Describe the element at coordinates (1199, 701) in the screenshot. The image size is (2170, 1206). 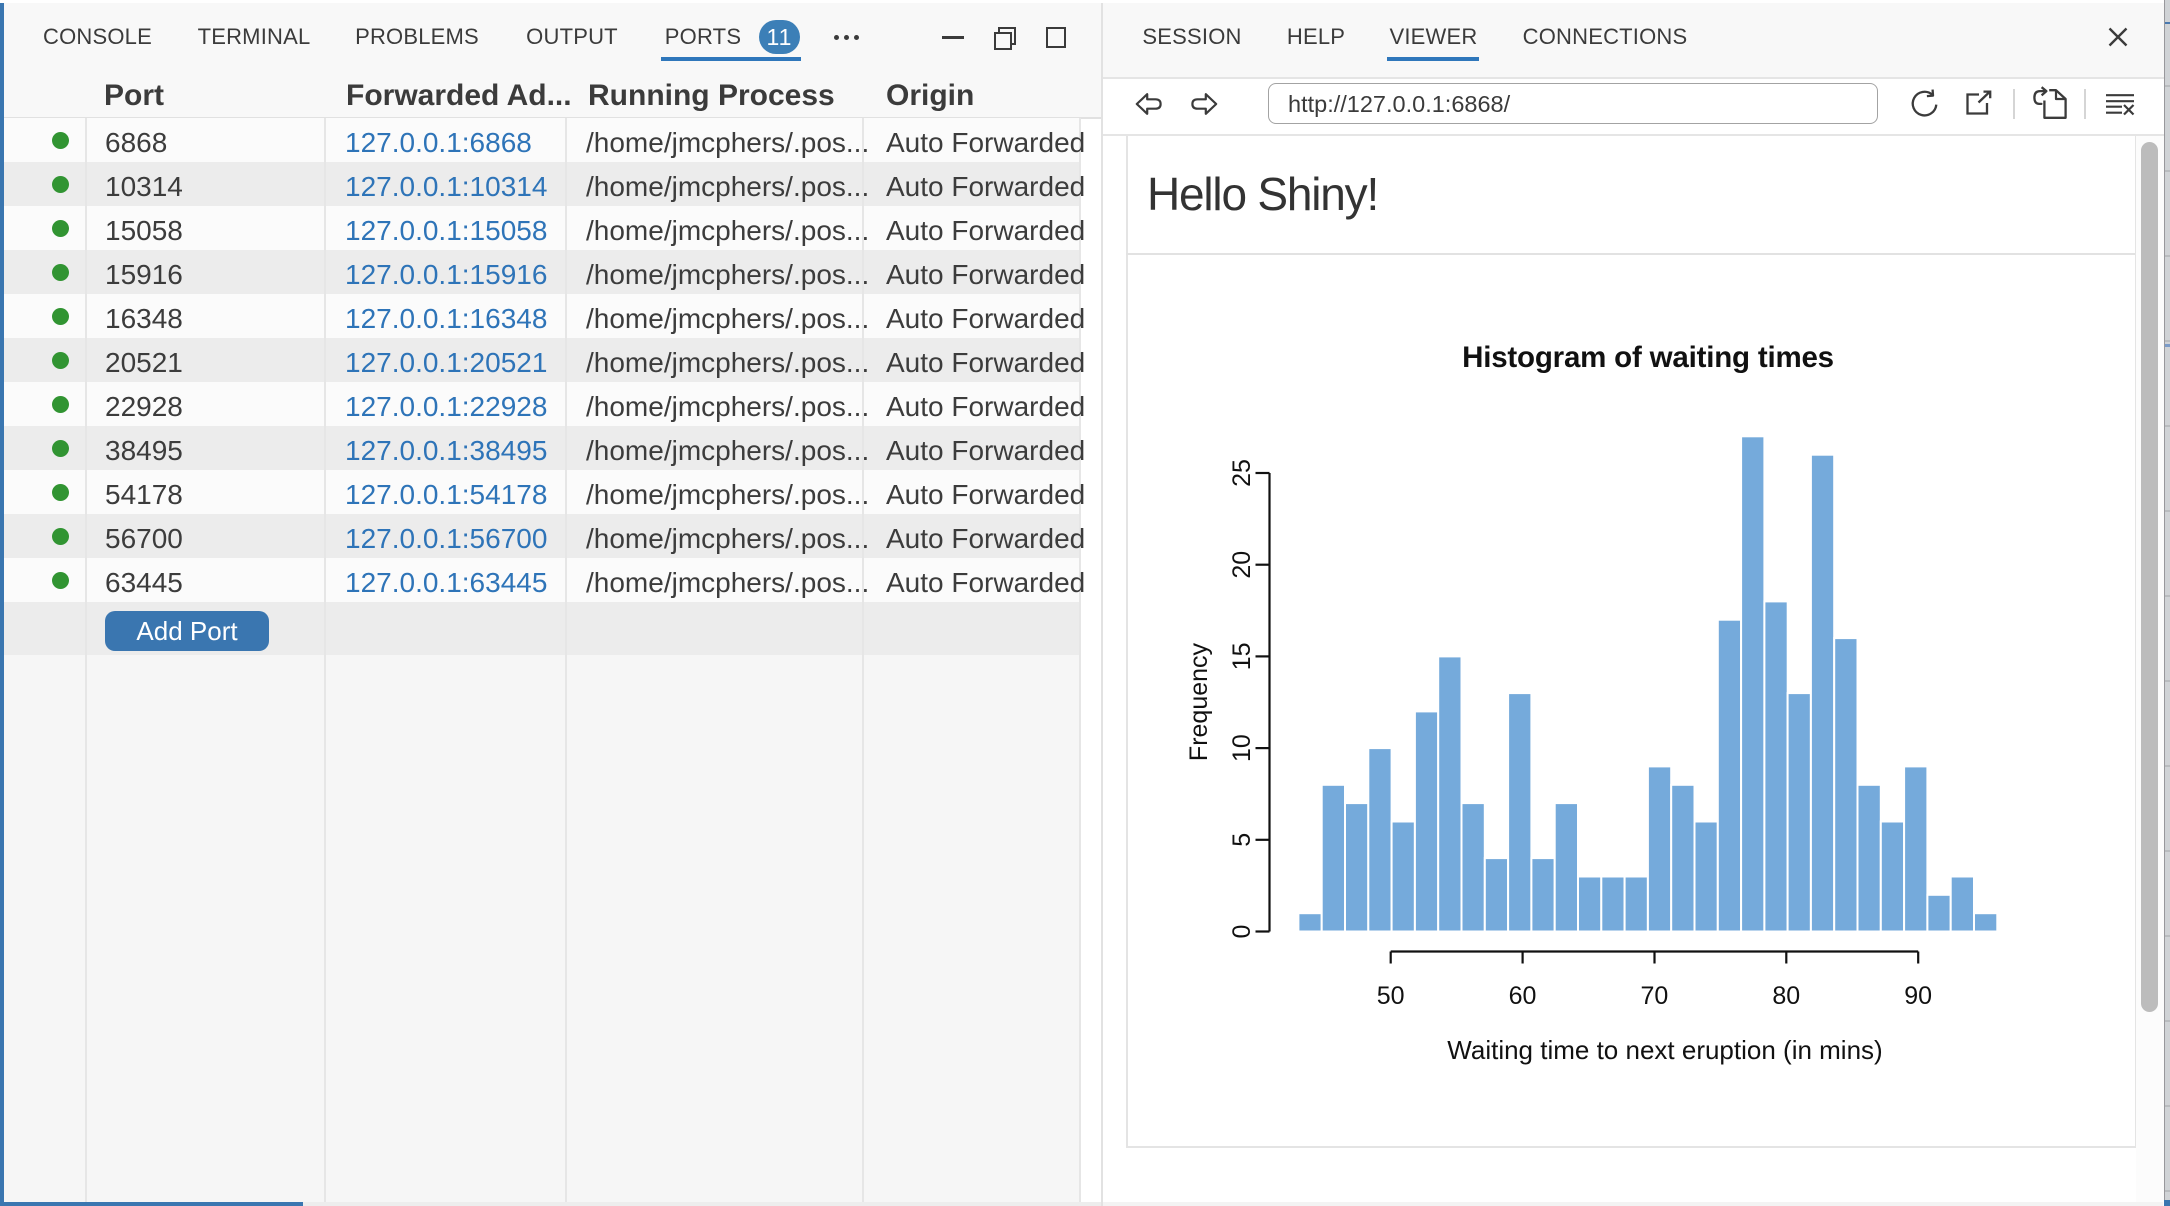
I see `svg-text: Frequency` at that location.